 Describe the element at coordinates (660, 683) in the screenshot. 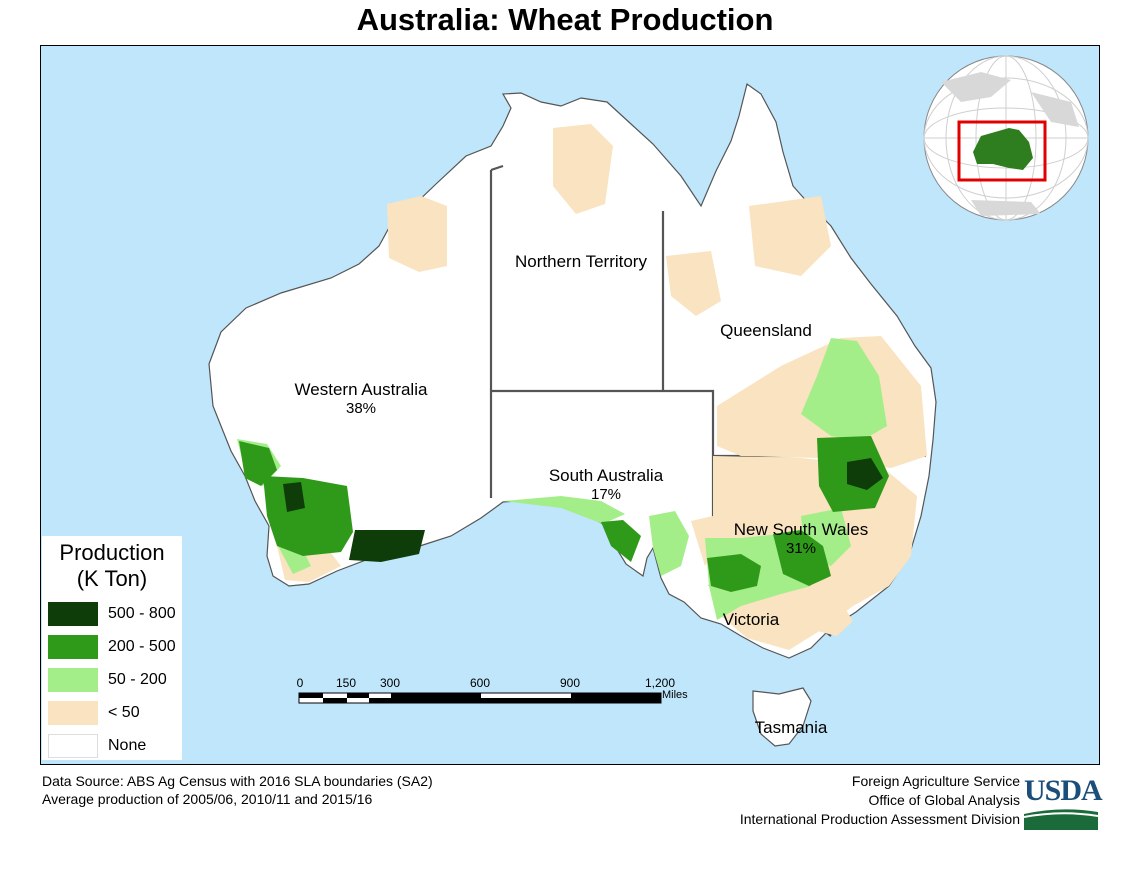

I see `scale-tick: 1,200` at that location.